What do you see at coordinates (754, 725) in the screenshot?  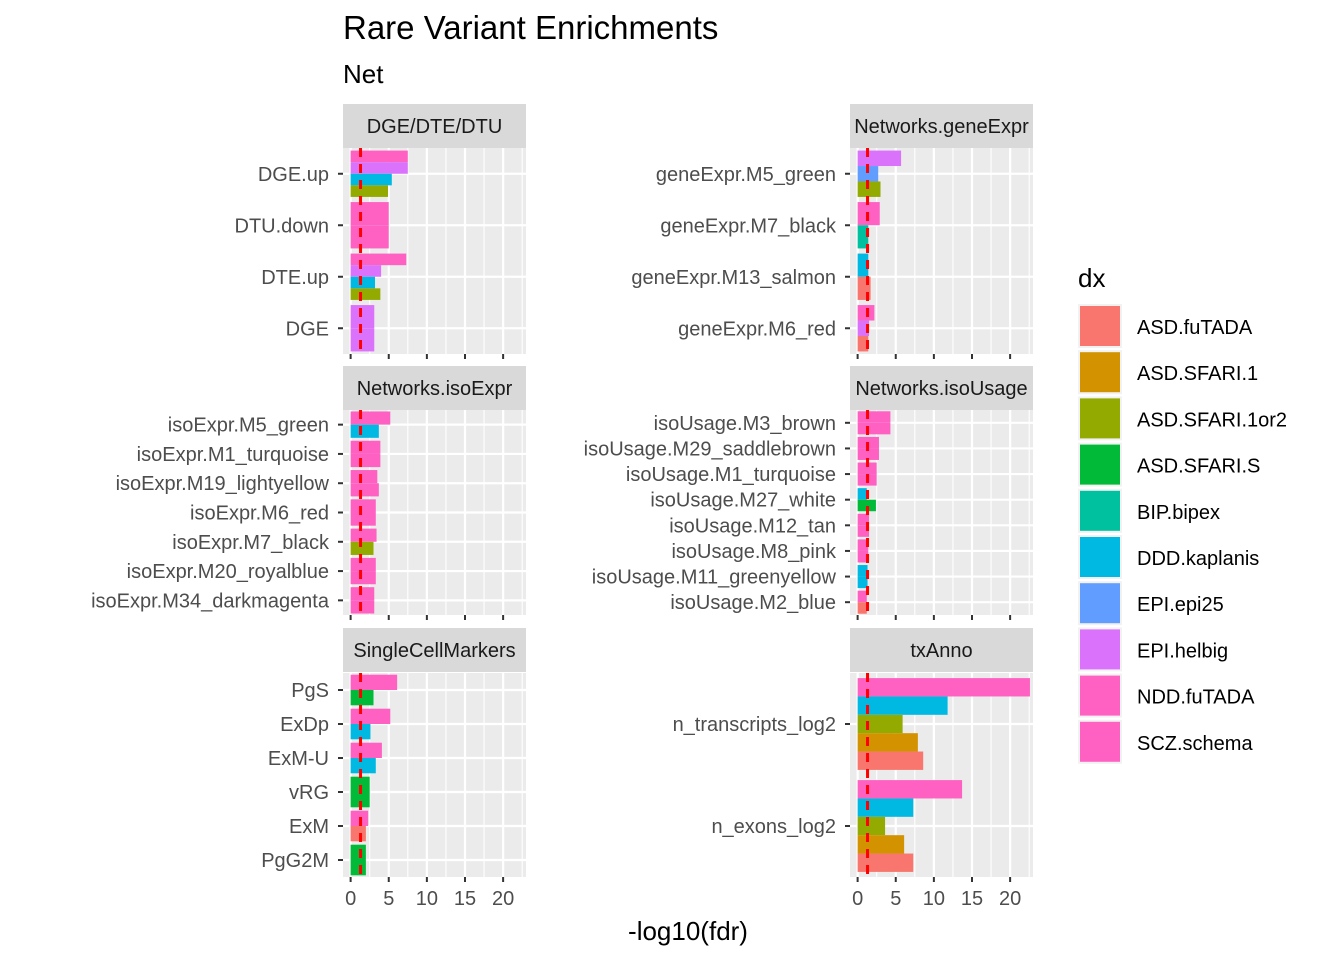 I see `y-tick-label: n_transcripts_log2` at bounding box center [754, 725].